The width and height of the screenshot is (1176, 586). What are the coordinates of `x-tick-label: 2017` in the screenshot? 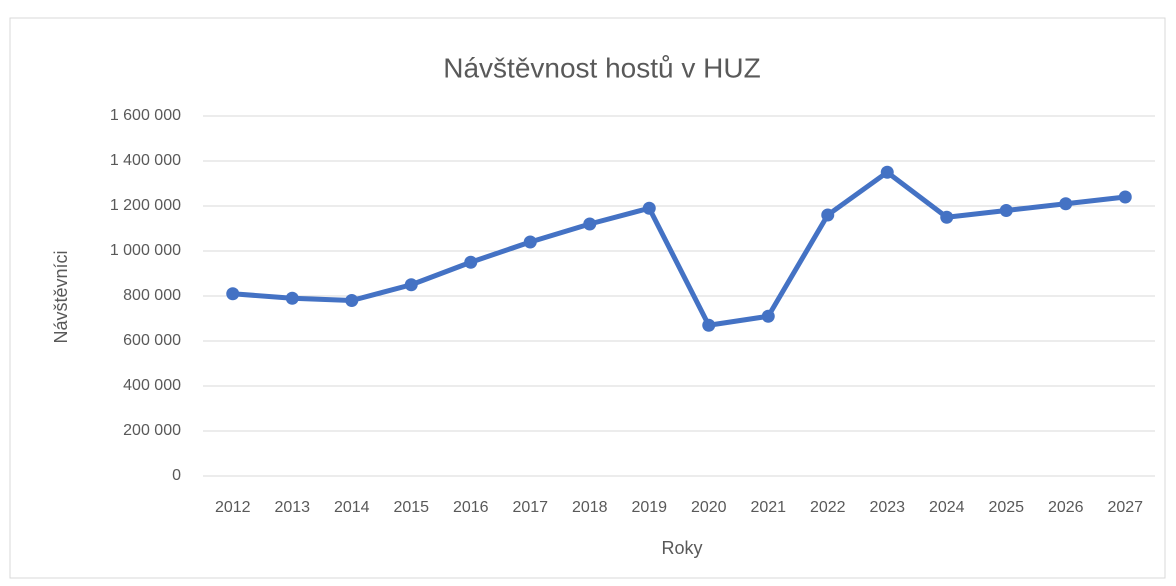 It's located at (530, 507).